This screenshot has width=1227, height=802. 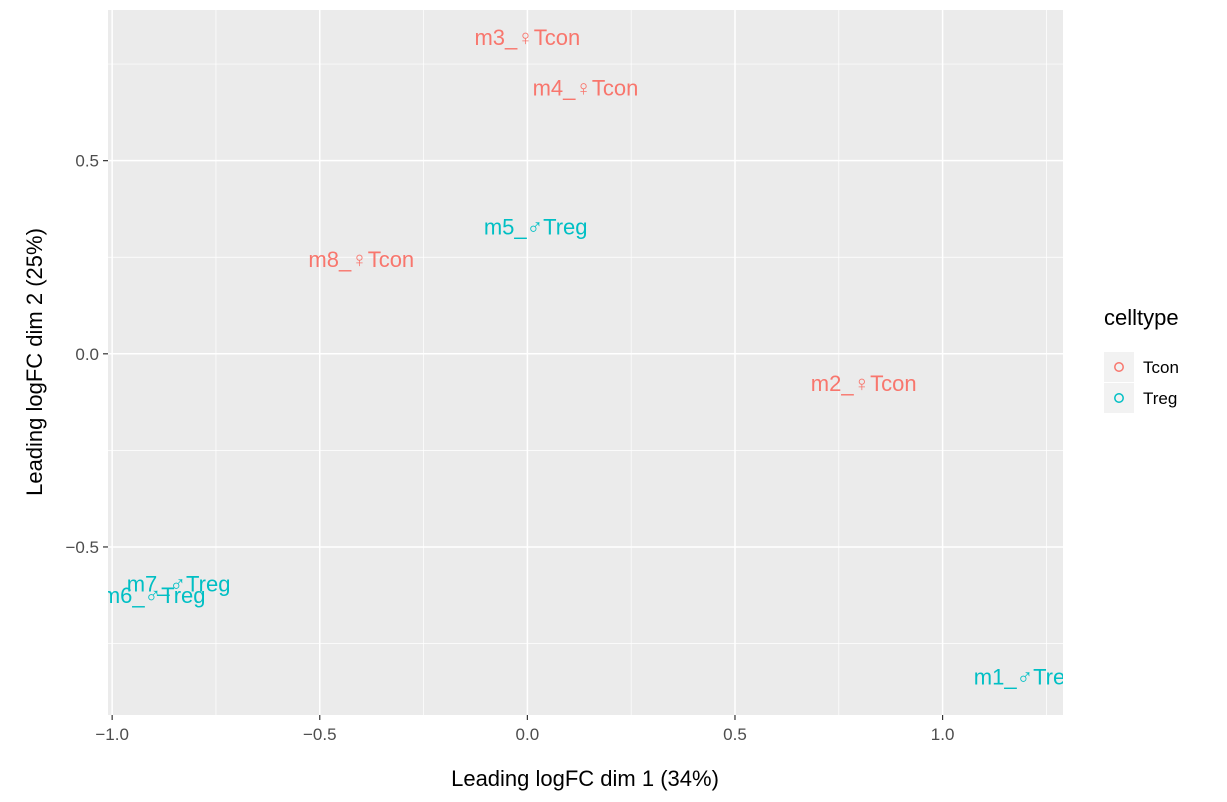 I want to click on y-axis: −0.5 0.0 0.5, so click(x=86, y=354).